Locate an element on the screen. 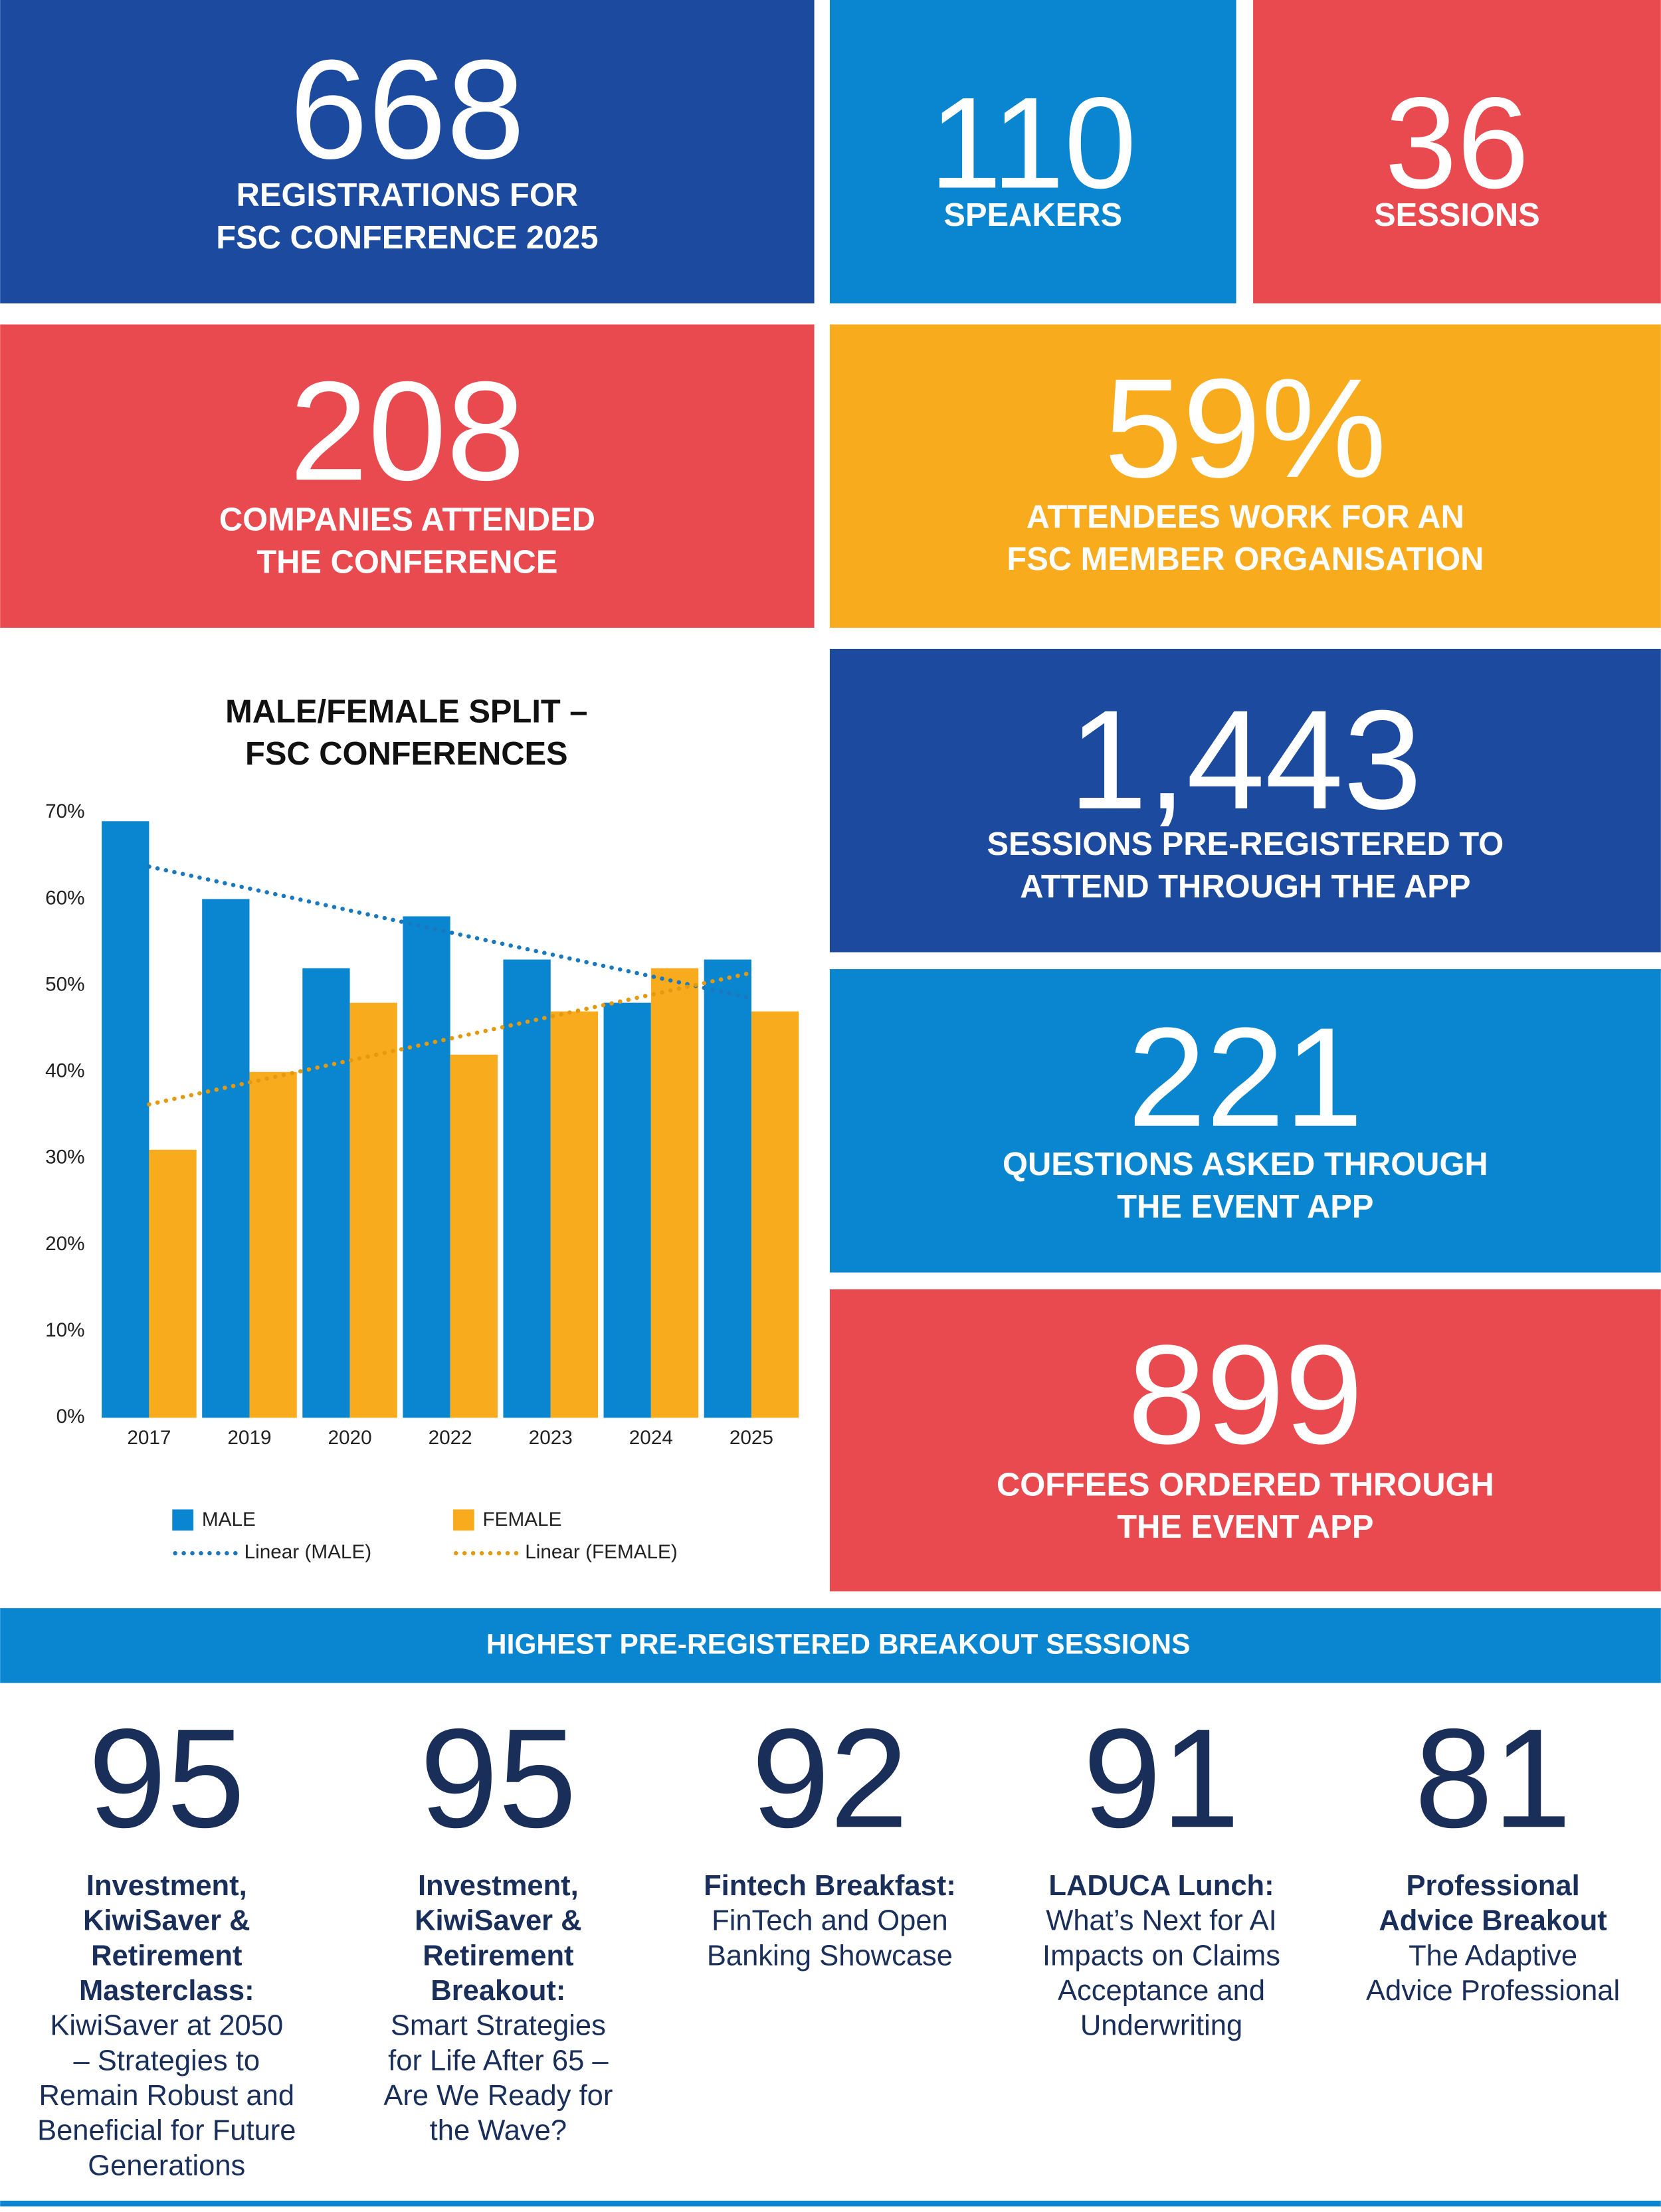 This screenshot has width=1661, height=2212. session-description: FinTech and Open is located at coordinates (830, 1921).